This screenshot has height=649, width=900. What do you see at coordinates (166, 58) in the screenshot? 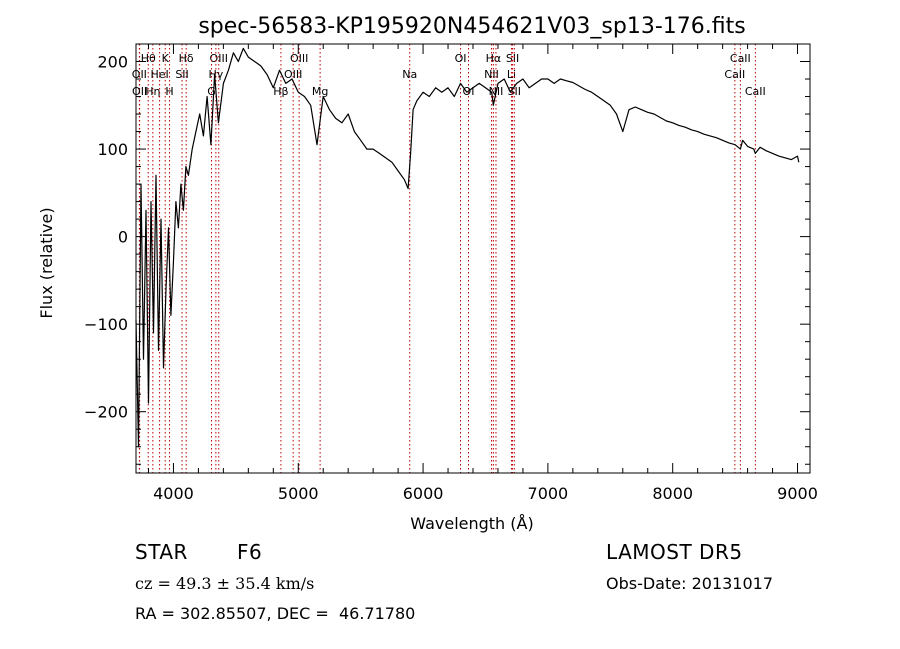
I see `line-label-4: K` at bounding box center [166, 58].